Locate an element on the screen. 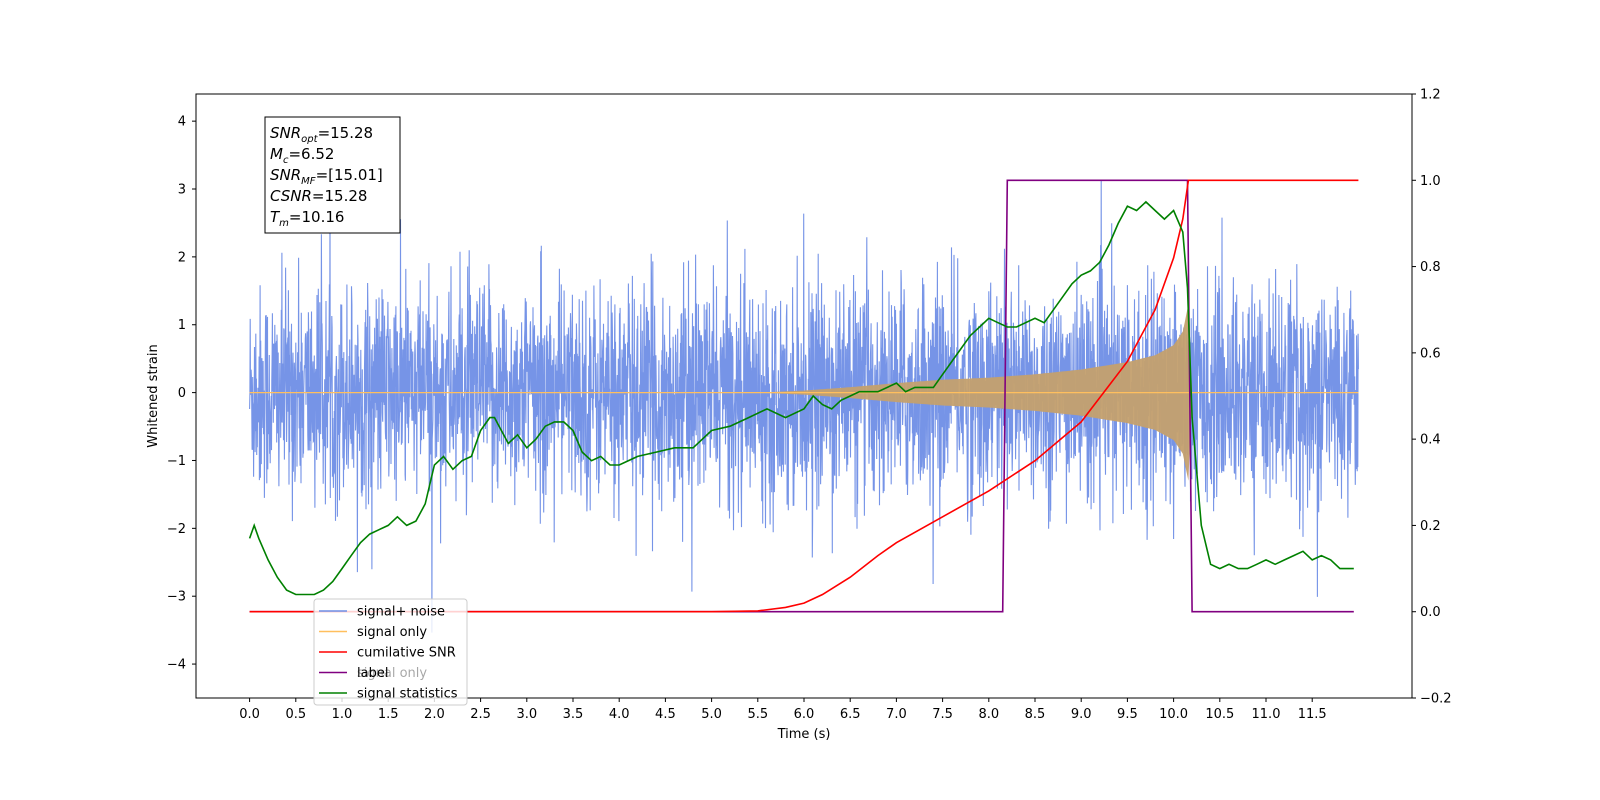 Image resolution: width=1600 pixels, height=800 pixels. info-line: Tm=10.16 is located at coordinates (307, 218).